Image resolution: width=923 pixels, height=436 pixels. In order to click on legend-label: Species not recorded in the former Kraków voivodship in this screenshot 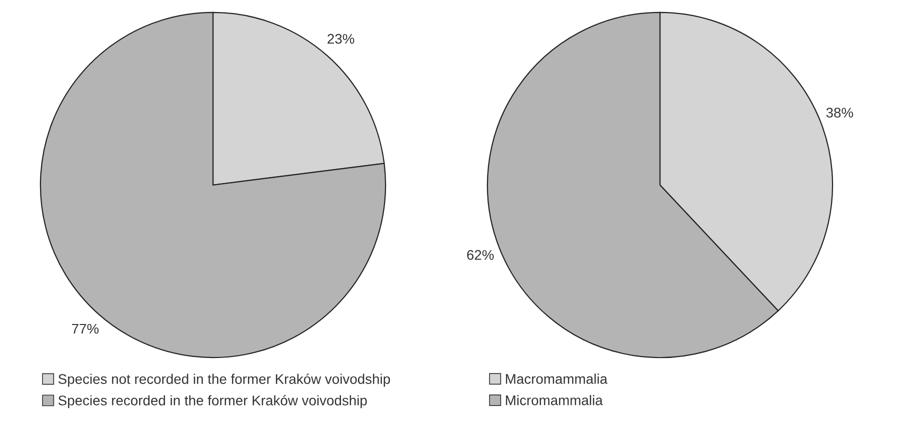, I will do `click(224, 380)`.